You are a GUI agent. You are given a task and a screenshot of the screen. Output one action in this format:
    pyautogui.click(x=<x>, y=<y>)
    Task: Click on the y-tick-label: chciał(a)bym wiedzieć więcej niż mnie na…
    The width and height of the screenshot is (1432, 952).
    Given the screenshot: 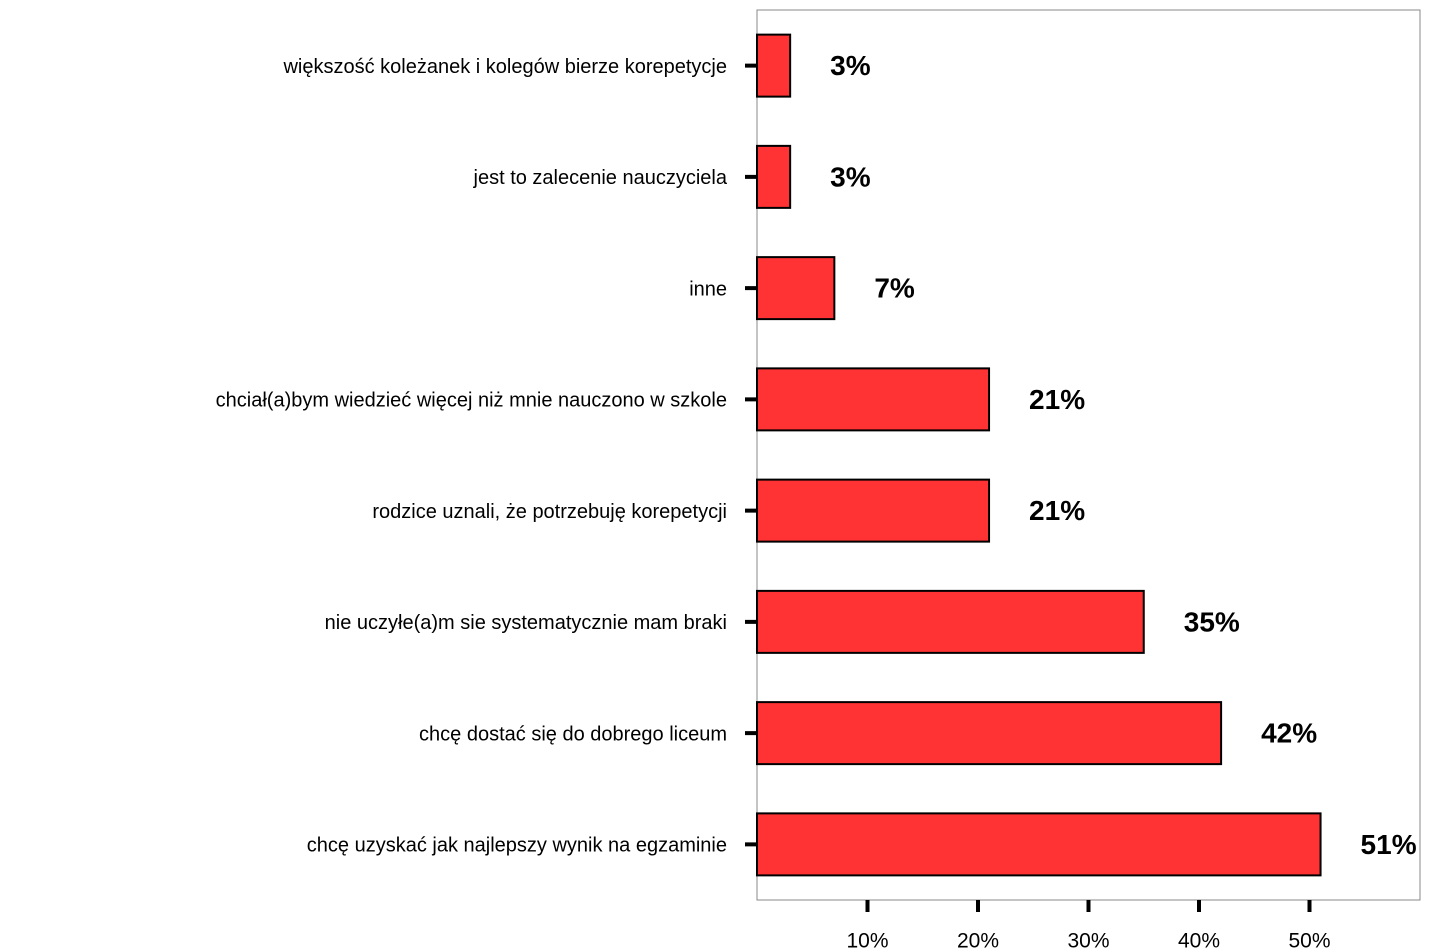 What is the action you would take?
    pyautogui.click(x=471, y=401)
    